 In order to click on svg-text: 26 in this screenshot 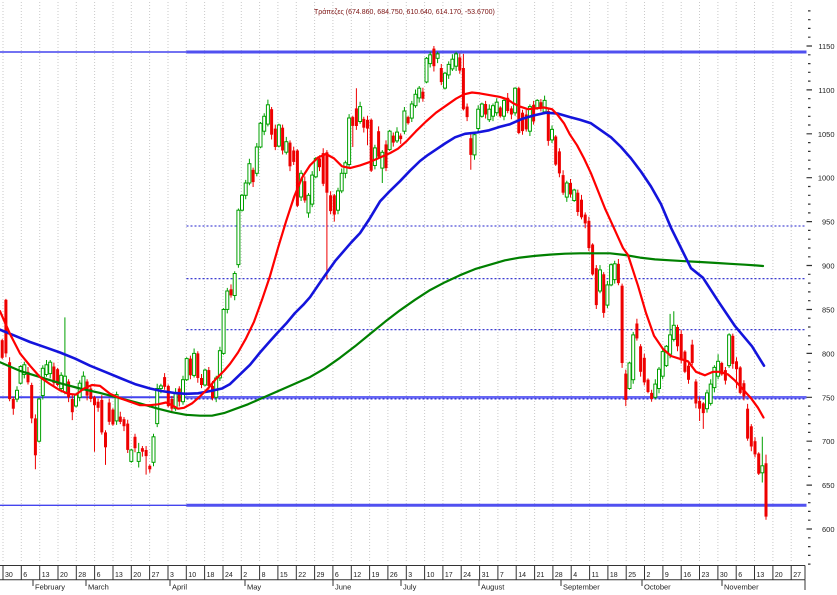, I will do `click(394, 575)`.